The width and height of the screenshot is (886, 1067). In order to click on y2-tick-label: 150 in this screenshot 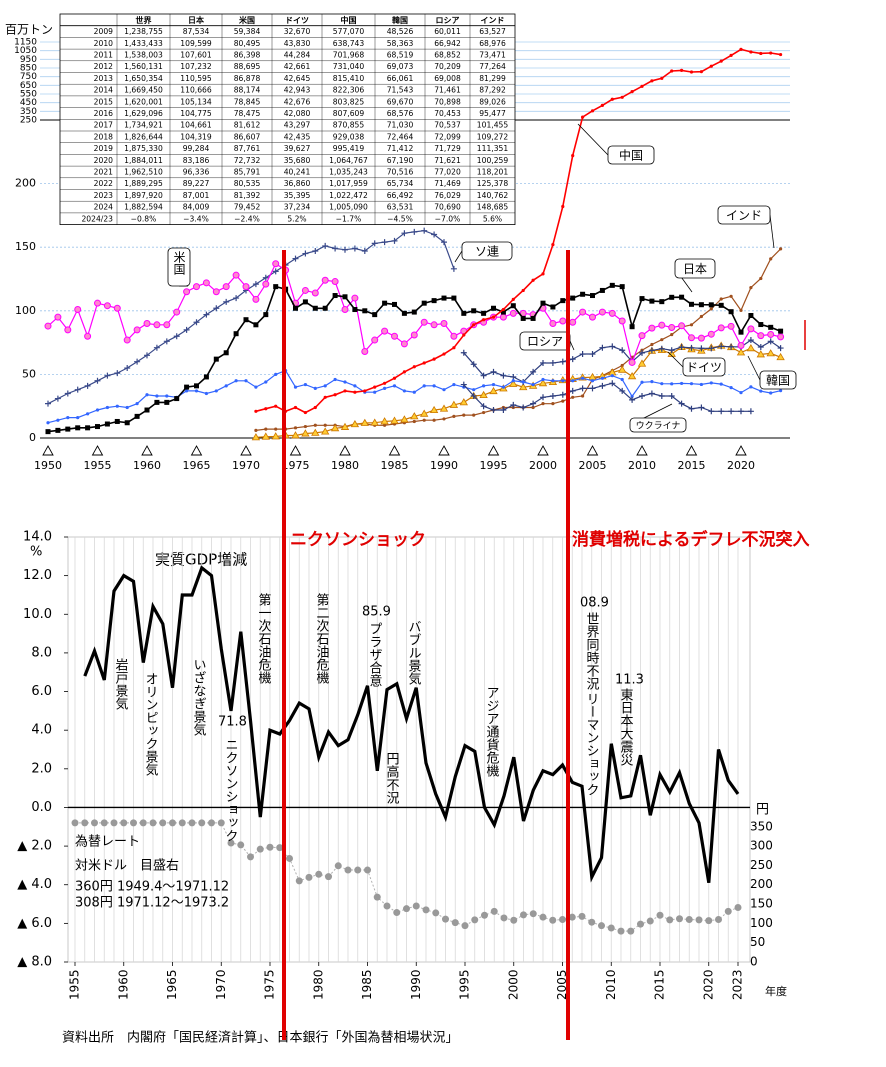, I will do `click(761, 904)`.